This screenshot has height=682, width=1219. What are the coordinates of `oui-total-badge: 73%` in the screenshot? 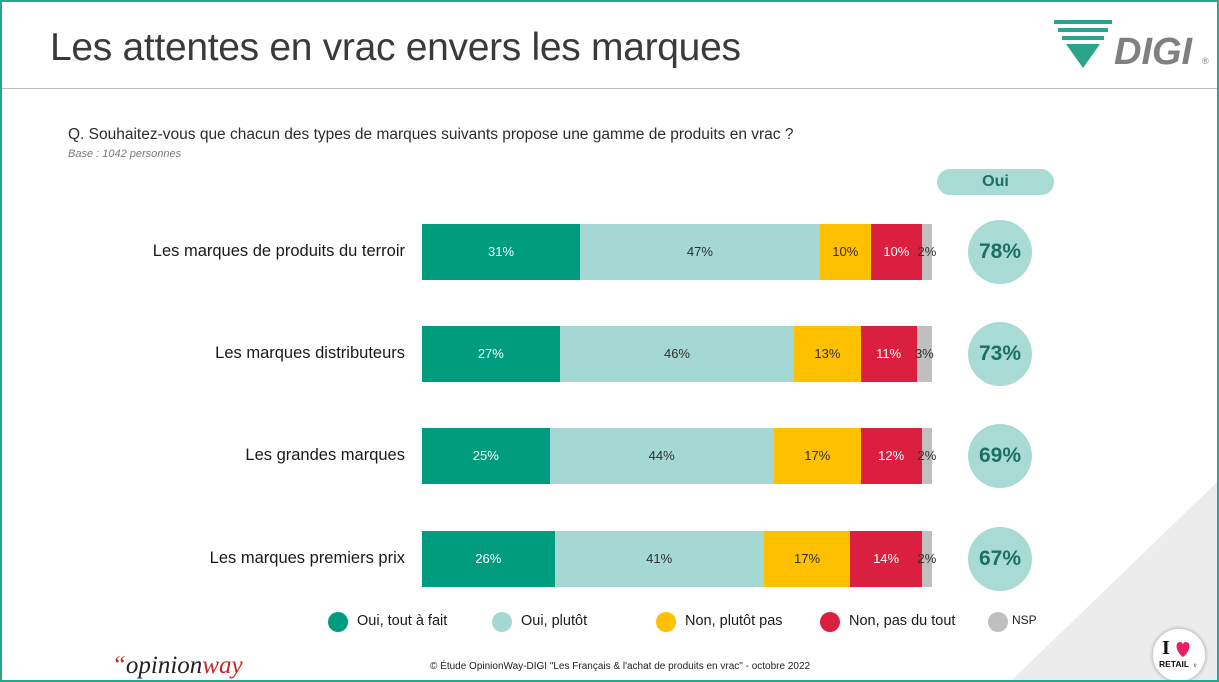 It's located at (1000, 354).